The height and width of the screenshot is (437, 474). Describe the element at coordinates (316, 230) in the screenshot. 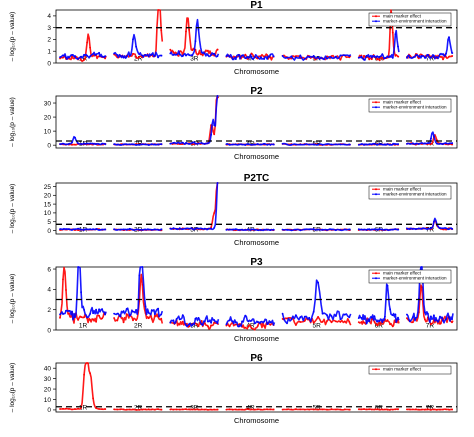

I see `series-line-5r` at that location.